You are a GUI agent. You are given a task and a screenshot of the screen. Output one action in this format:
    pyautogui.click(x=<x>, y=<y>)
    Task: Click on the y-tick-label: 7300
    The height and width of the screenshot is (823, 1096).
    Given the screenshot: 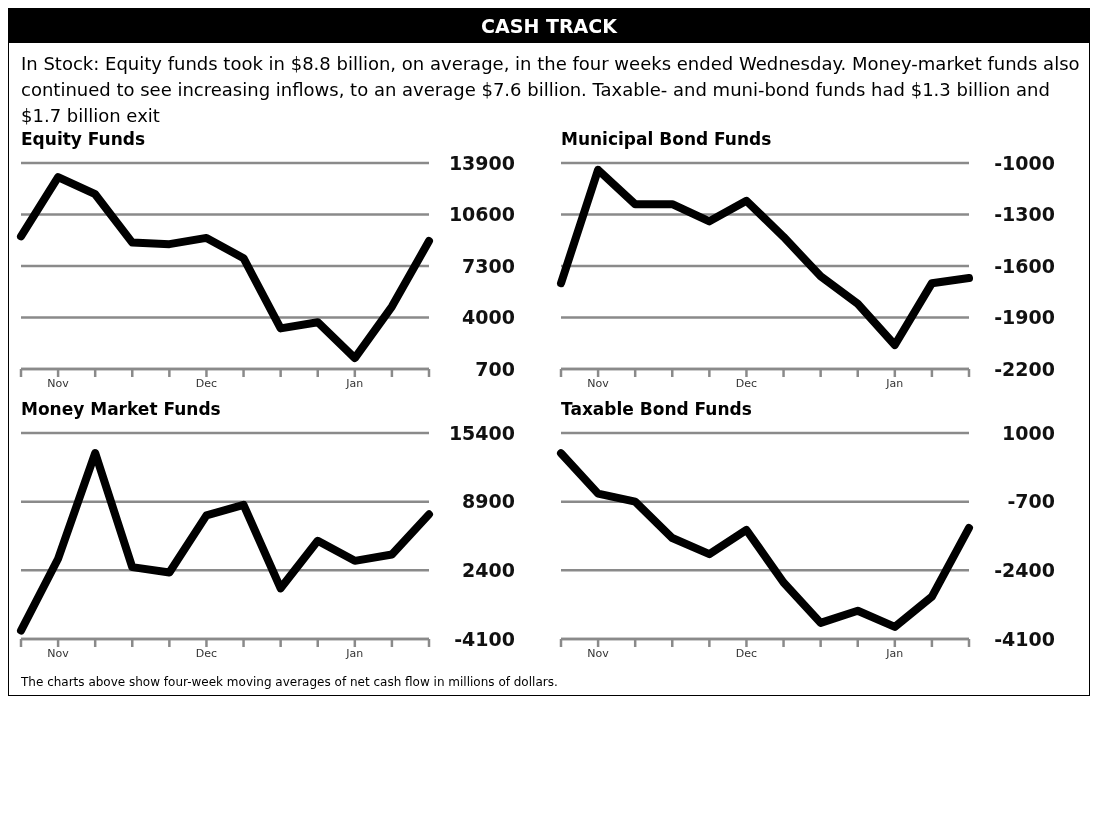 What is the action you would take?
    pyautogui.click(x=488, y=265)
    